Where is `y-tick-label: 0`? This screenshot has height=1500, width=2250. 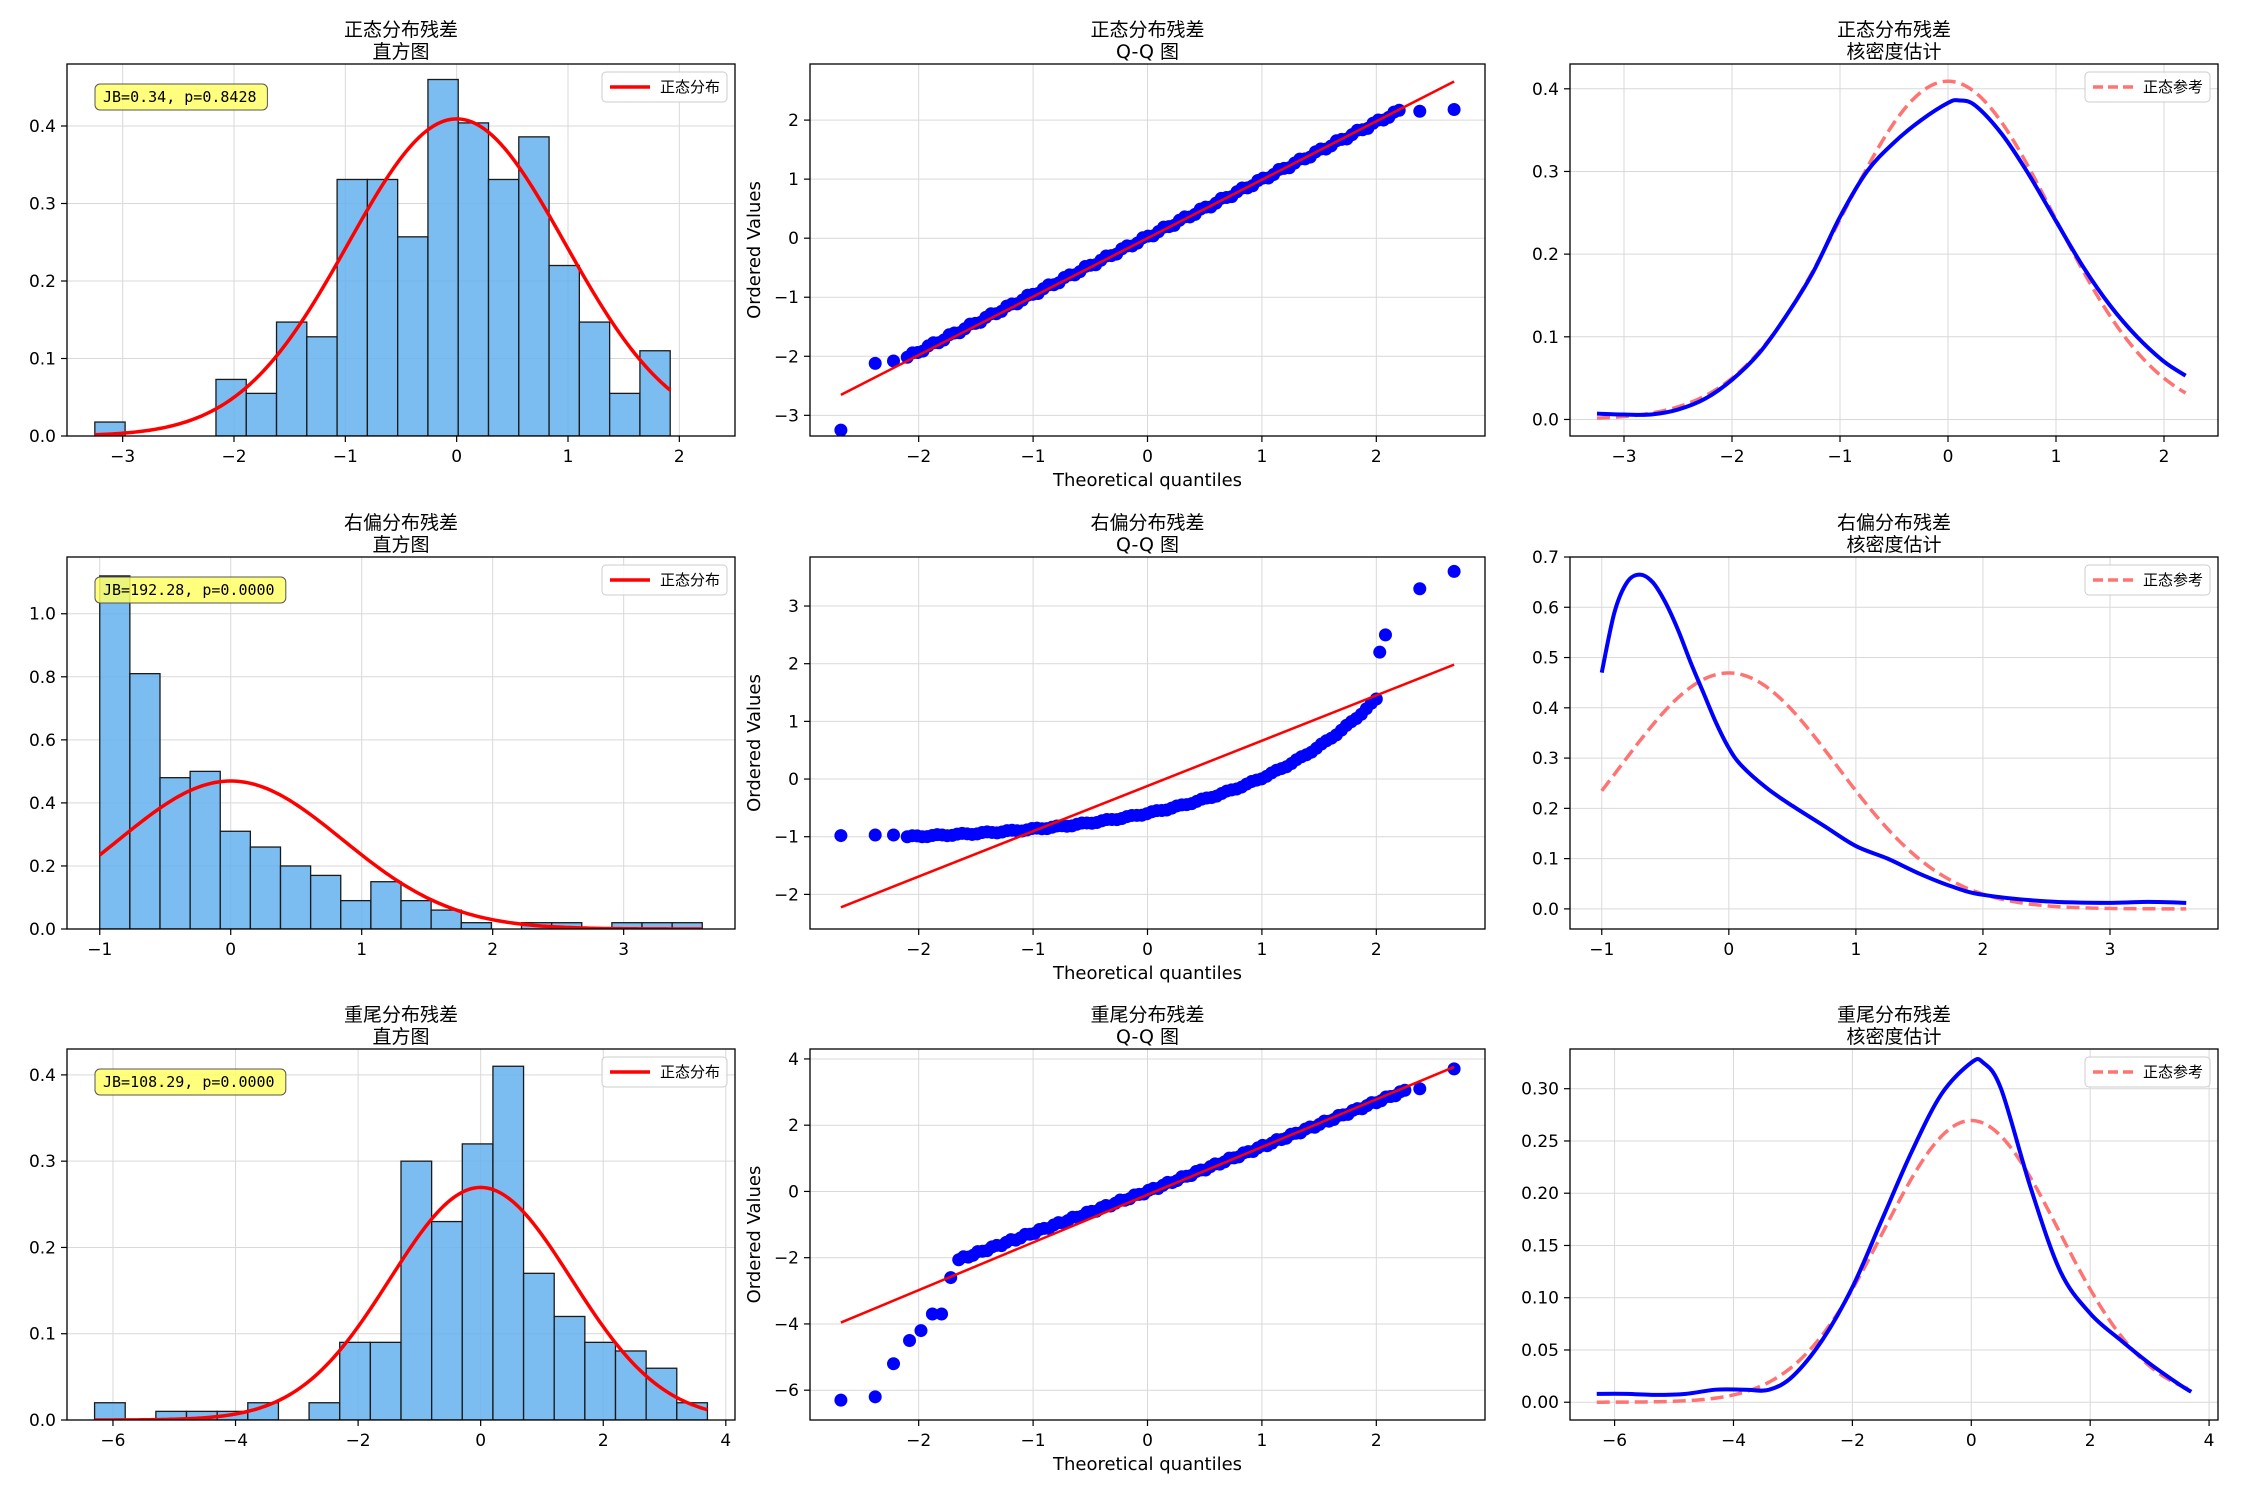 y-tick-label: 0 is located at coordinates (793, 780).